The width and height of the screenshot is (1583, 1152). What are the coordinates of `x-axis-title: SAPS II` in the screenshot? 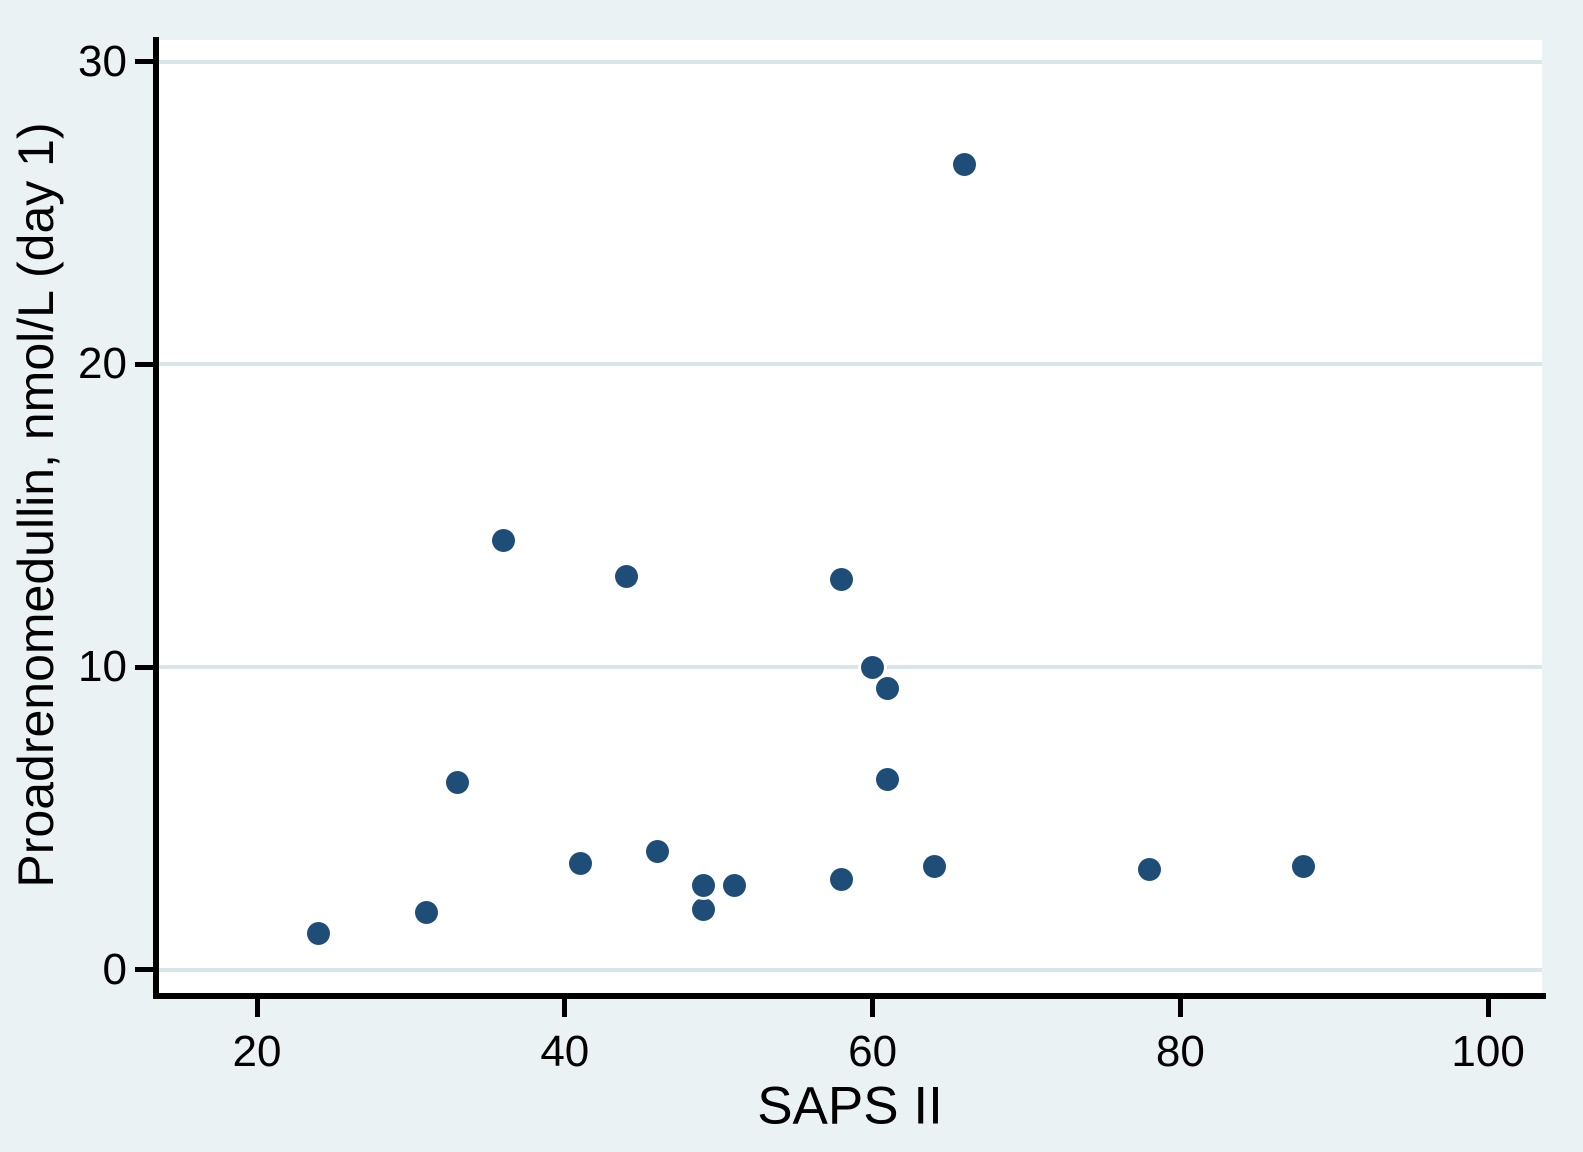 It's located at (850, 1106).